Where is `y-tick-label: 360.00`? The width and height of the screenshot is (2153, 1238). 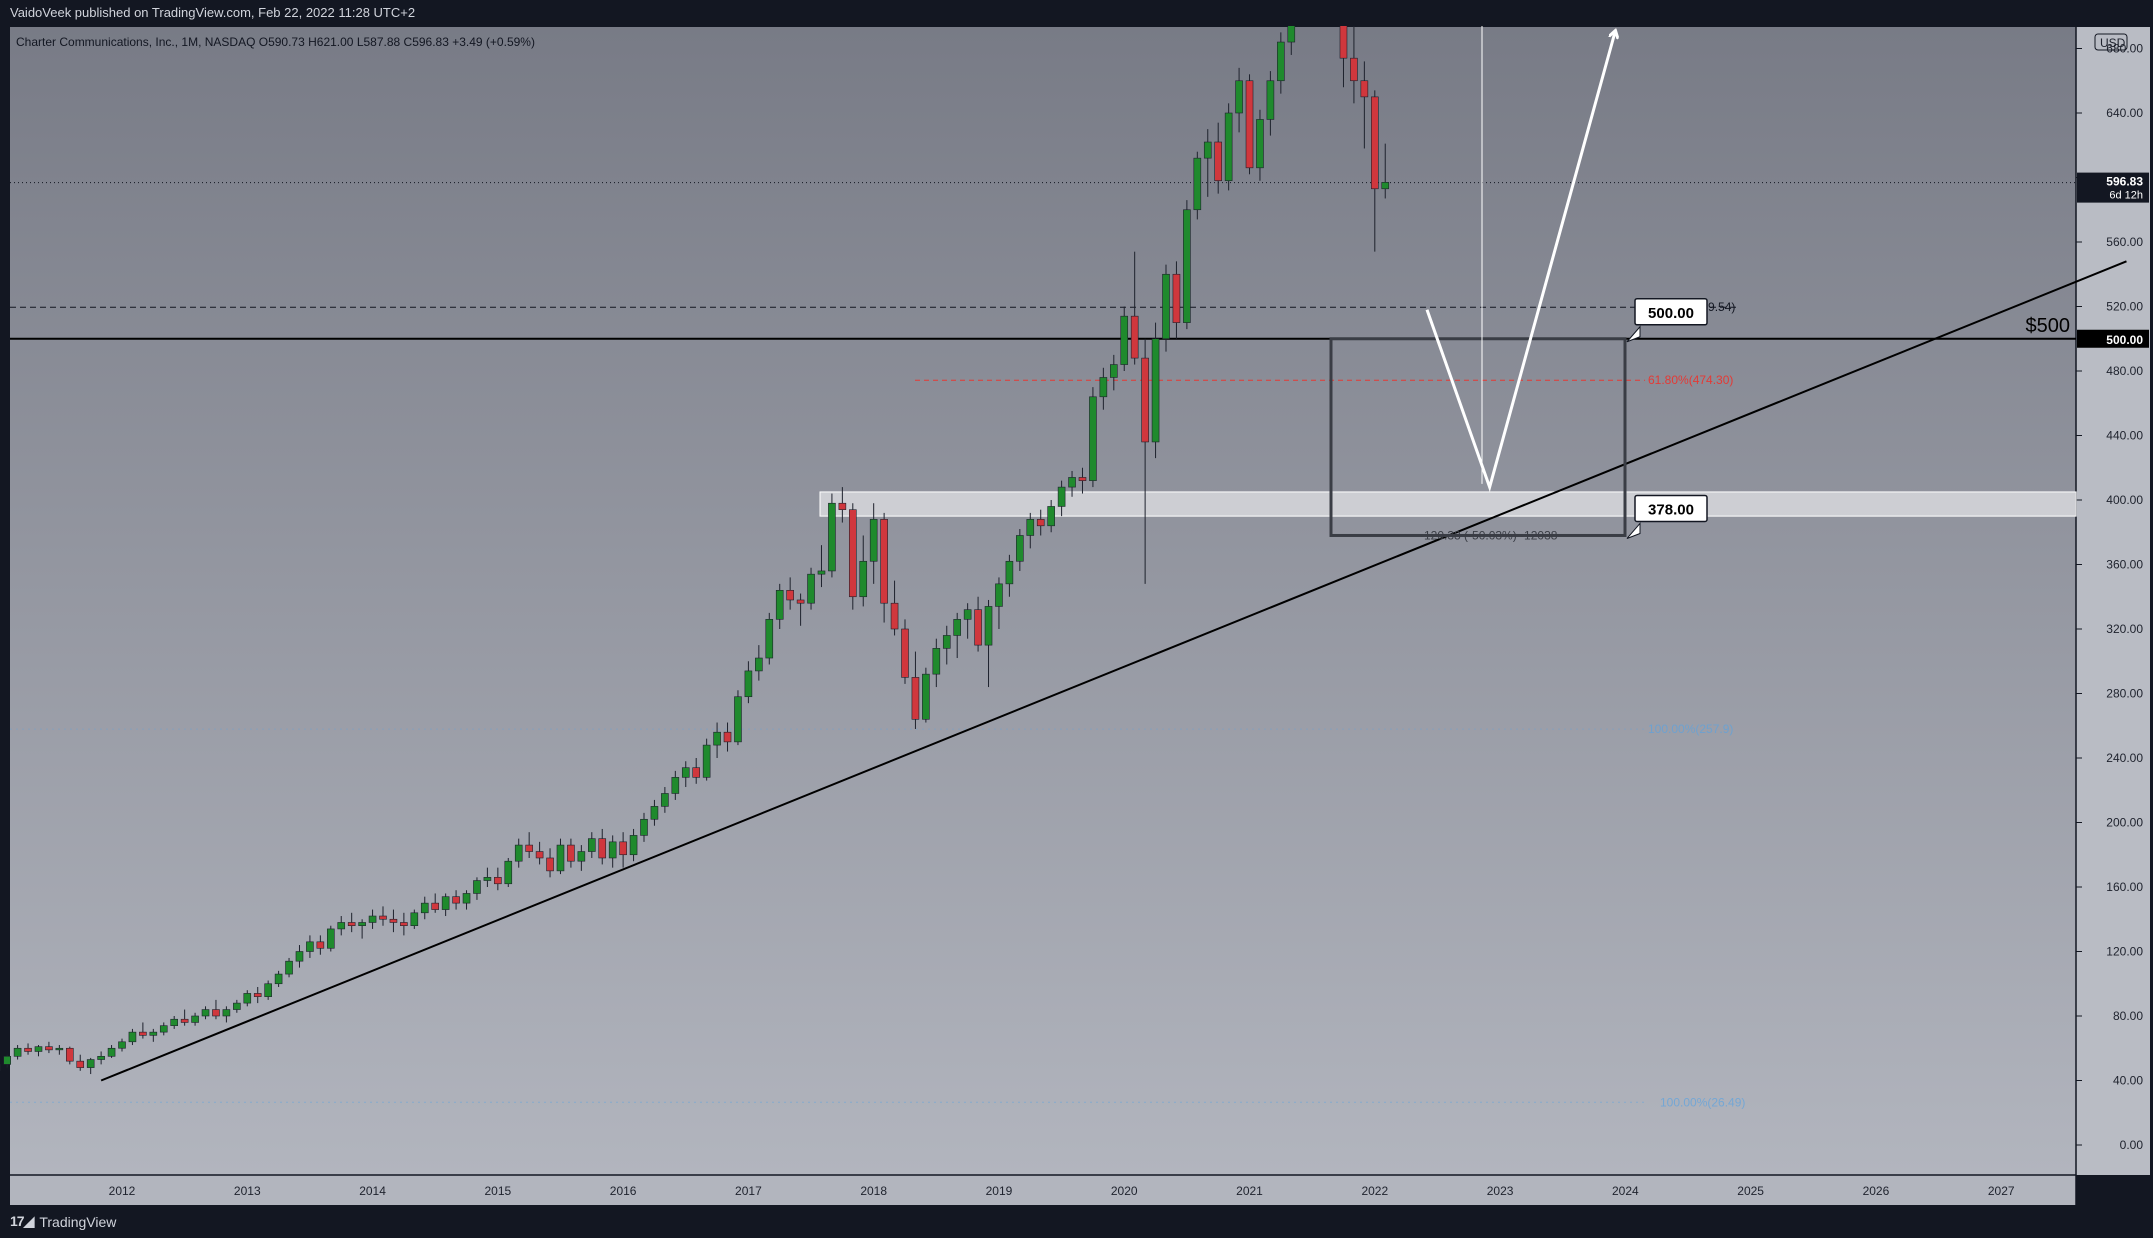
y-tick-label: 360.00 is located at coordinates (2124, 565).